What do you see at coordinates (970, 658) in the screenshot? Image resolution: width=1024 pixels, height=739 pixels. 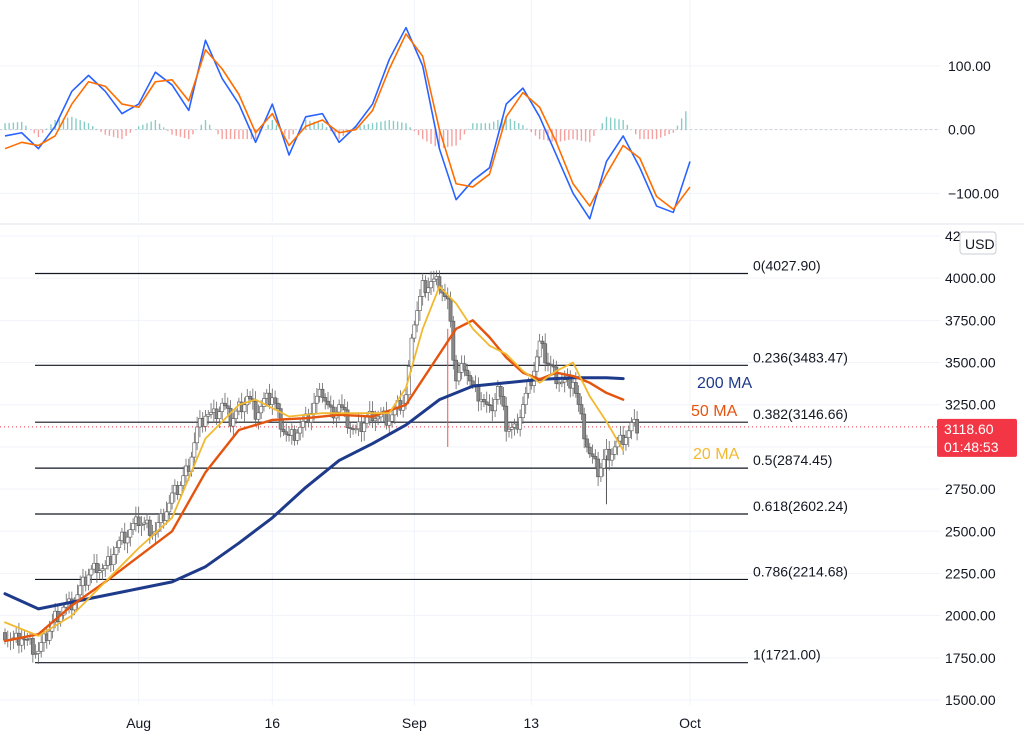 I see `price-tick-label: 1750.00` at bounding box center [970, 658].